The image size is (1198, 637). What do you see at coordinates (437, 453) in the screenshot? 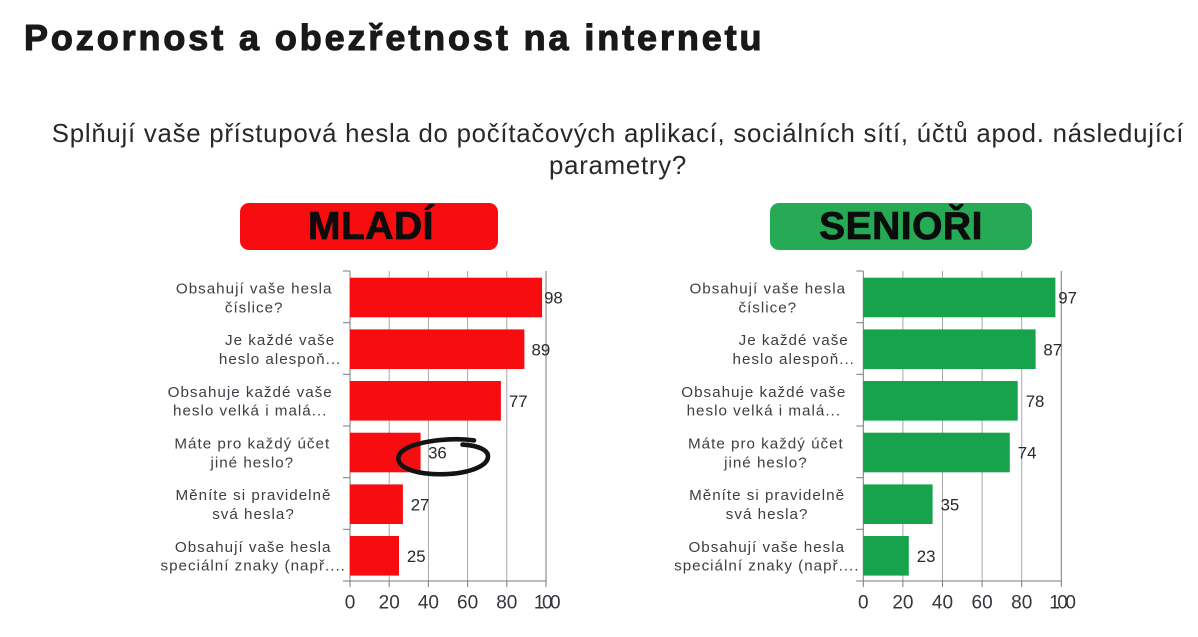
I see `svg-text: 36` at bounding box center [437, 453].